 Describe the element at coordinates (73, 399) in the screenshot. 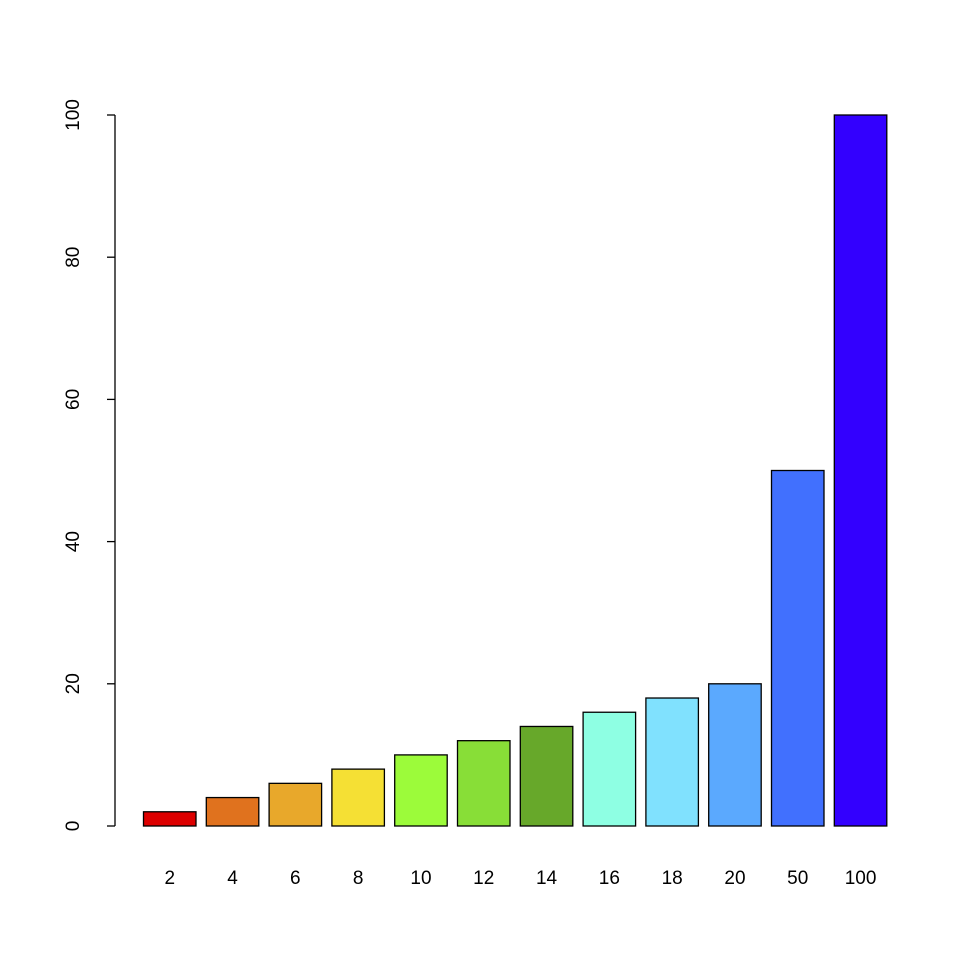

I see `y-tick-label: 60` at that location.